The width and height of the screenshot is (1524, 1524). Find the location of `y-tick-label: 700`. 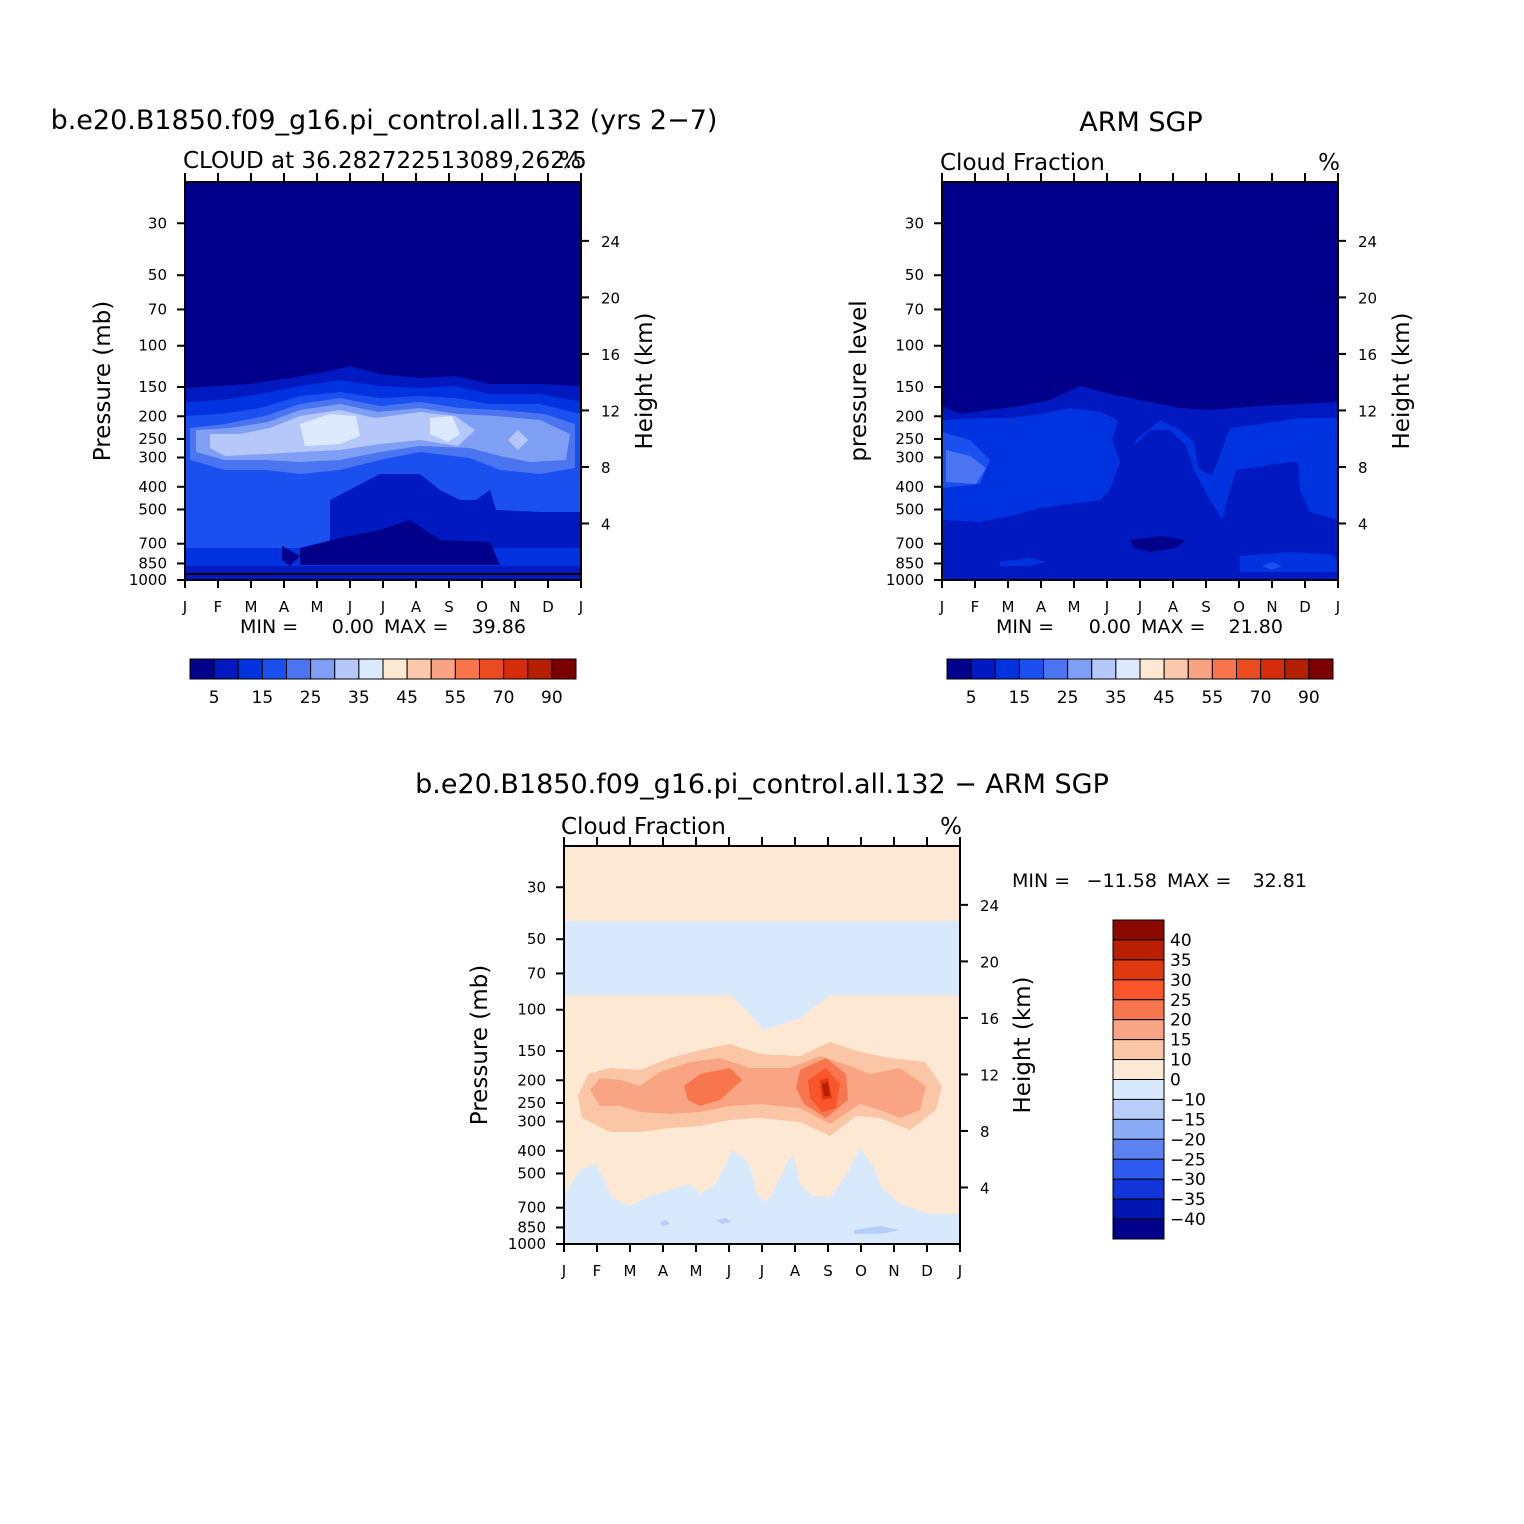

y-tick-label: 700 is located at coordinates (531, 1208).